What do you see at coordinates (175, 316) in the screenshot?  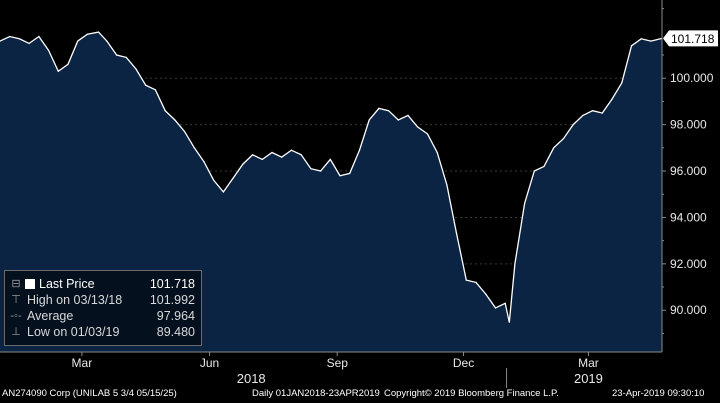 I see `legend-value: 97.964` at bounding box center [175, 316].